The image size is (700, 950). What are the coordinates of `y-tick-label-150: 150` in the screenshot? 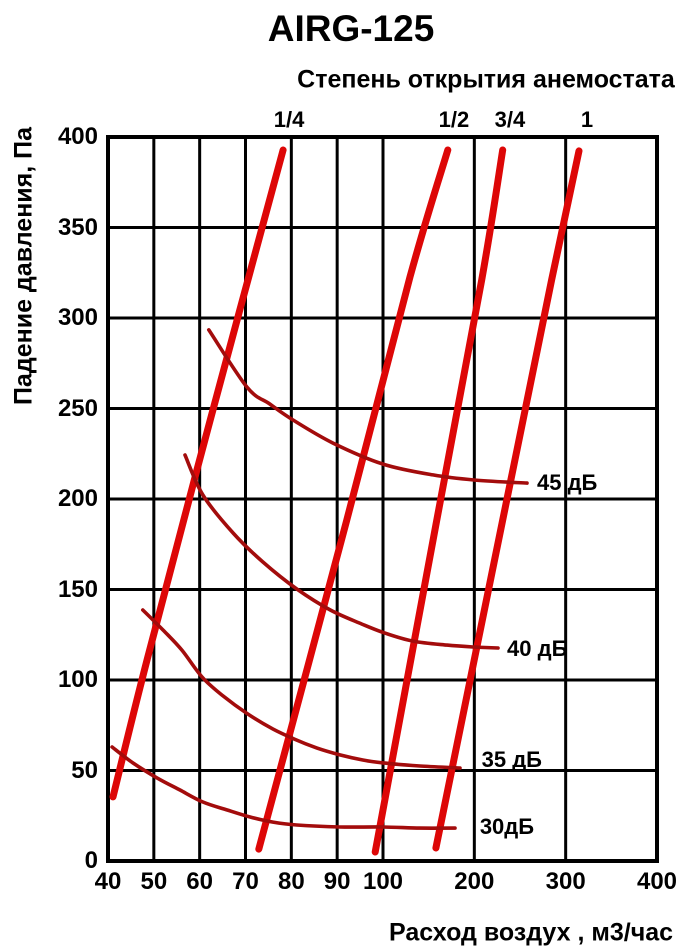 It's located at (77, 589).